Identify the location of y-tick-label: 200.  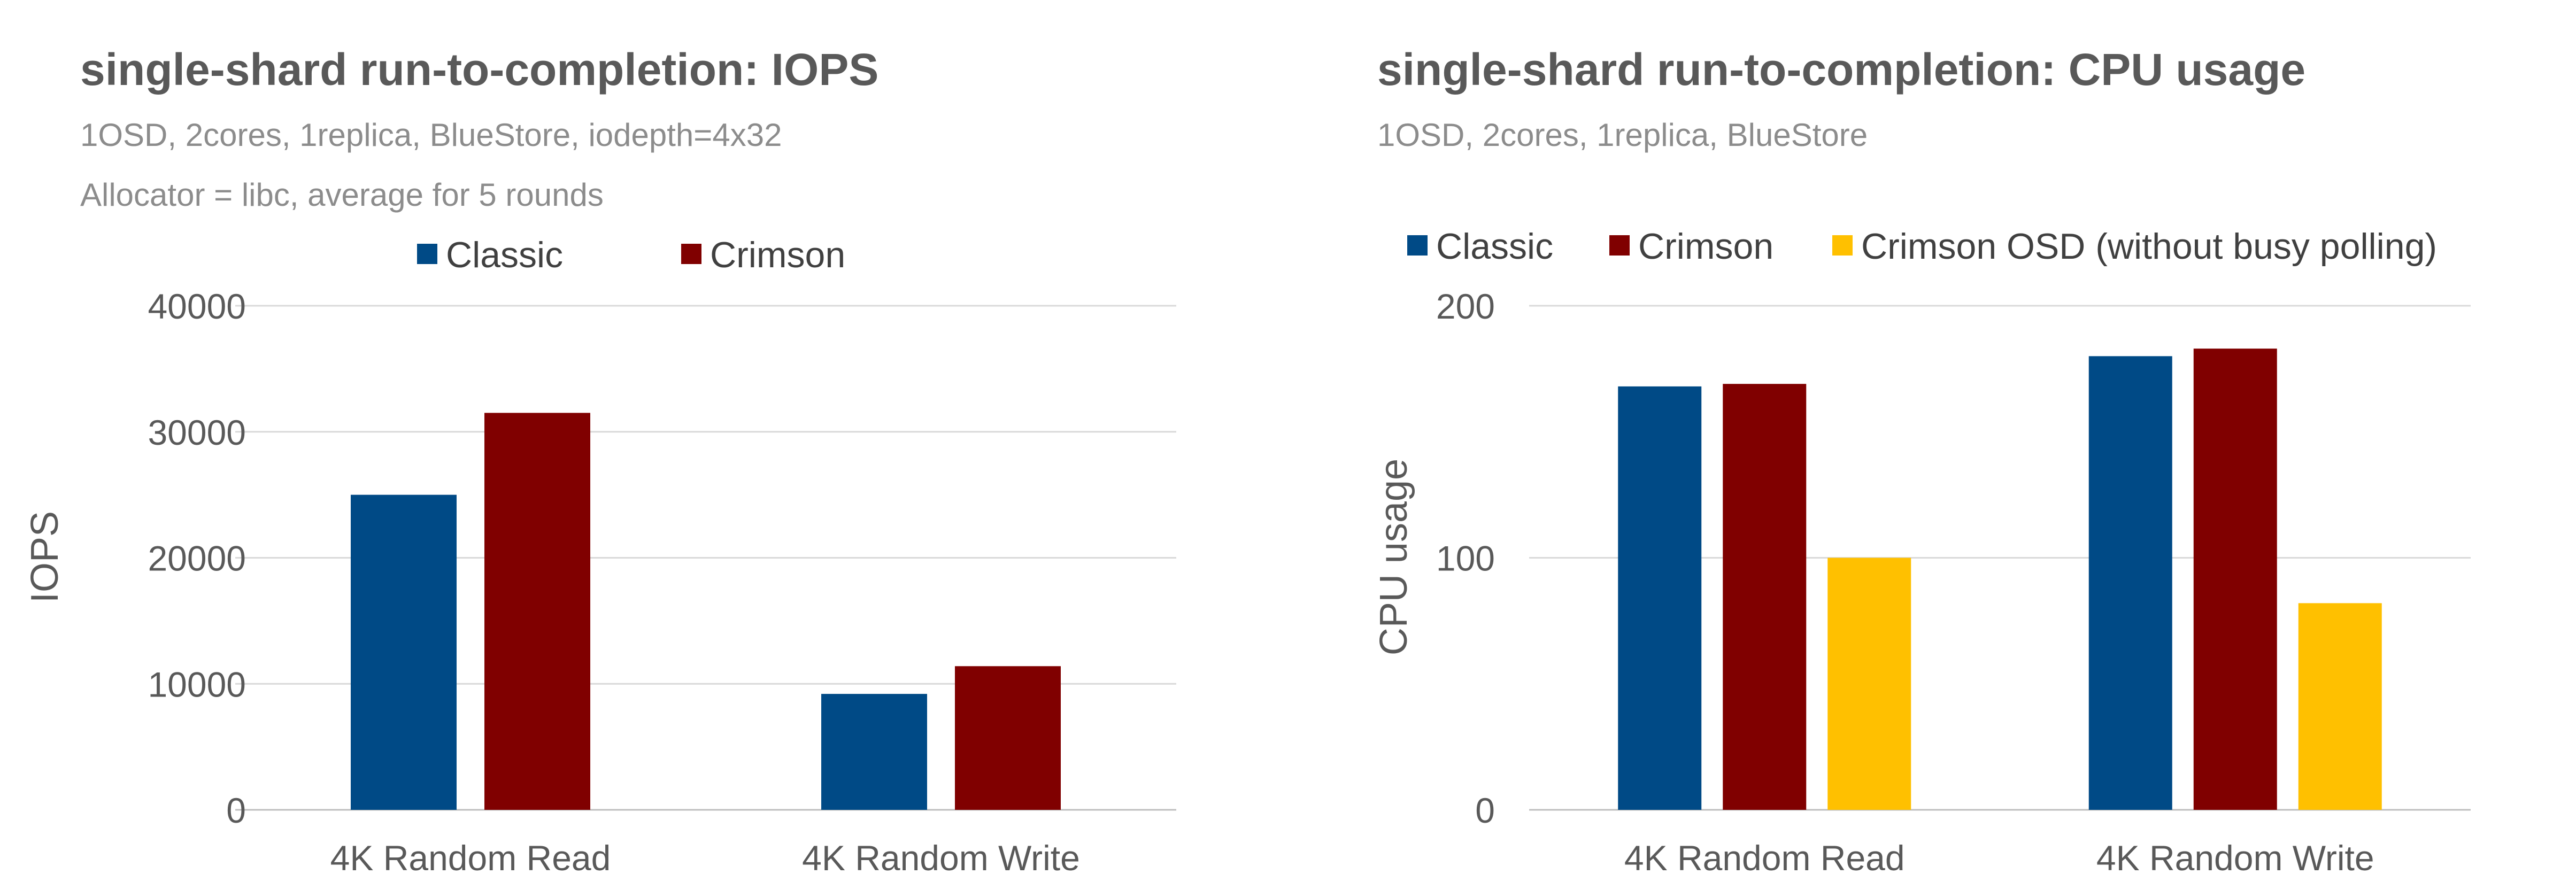
(1466, 306).